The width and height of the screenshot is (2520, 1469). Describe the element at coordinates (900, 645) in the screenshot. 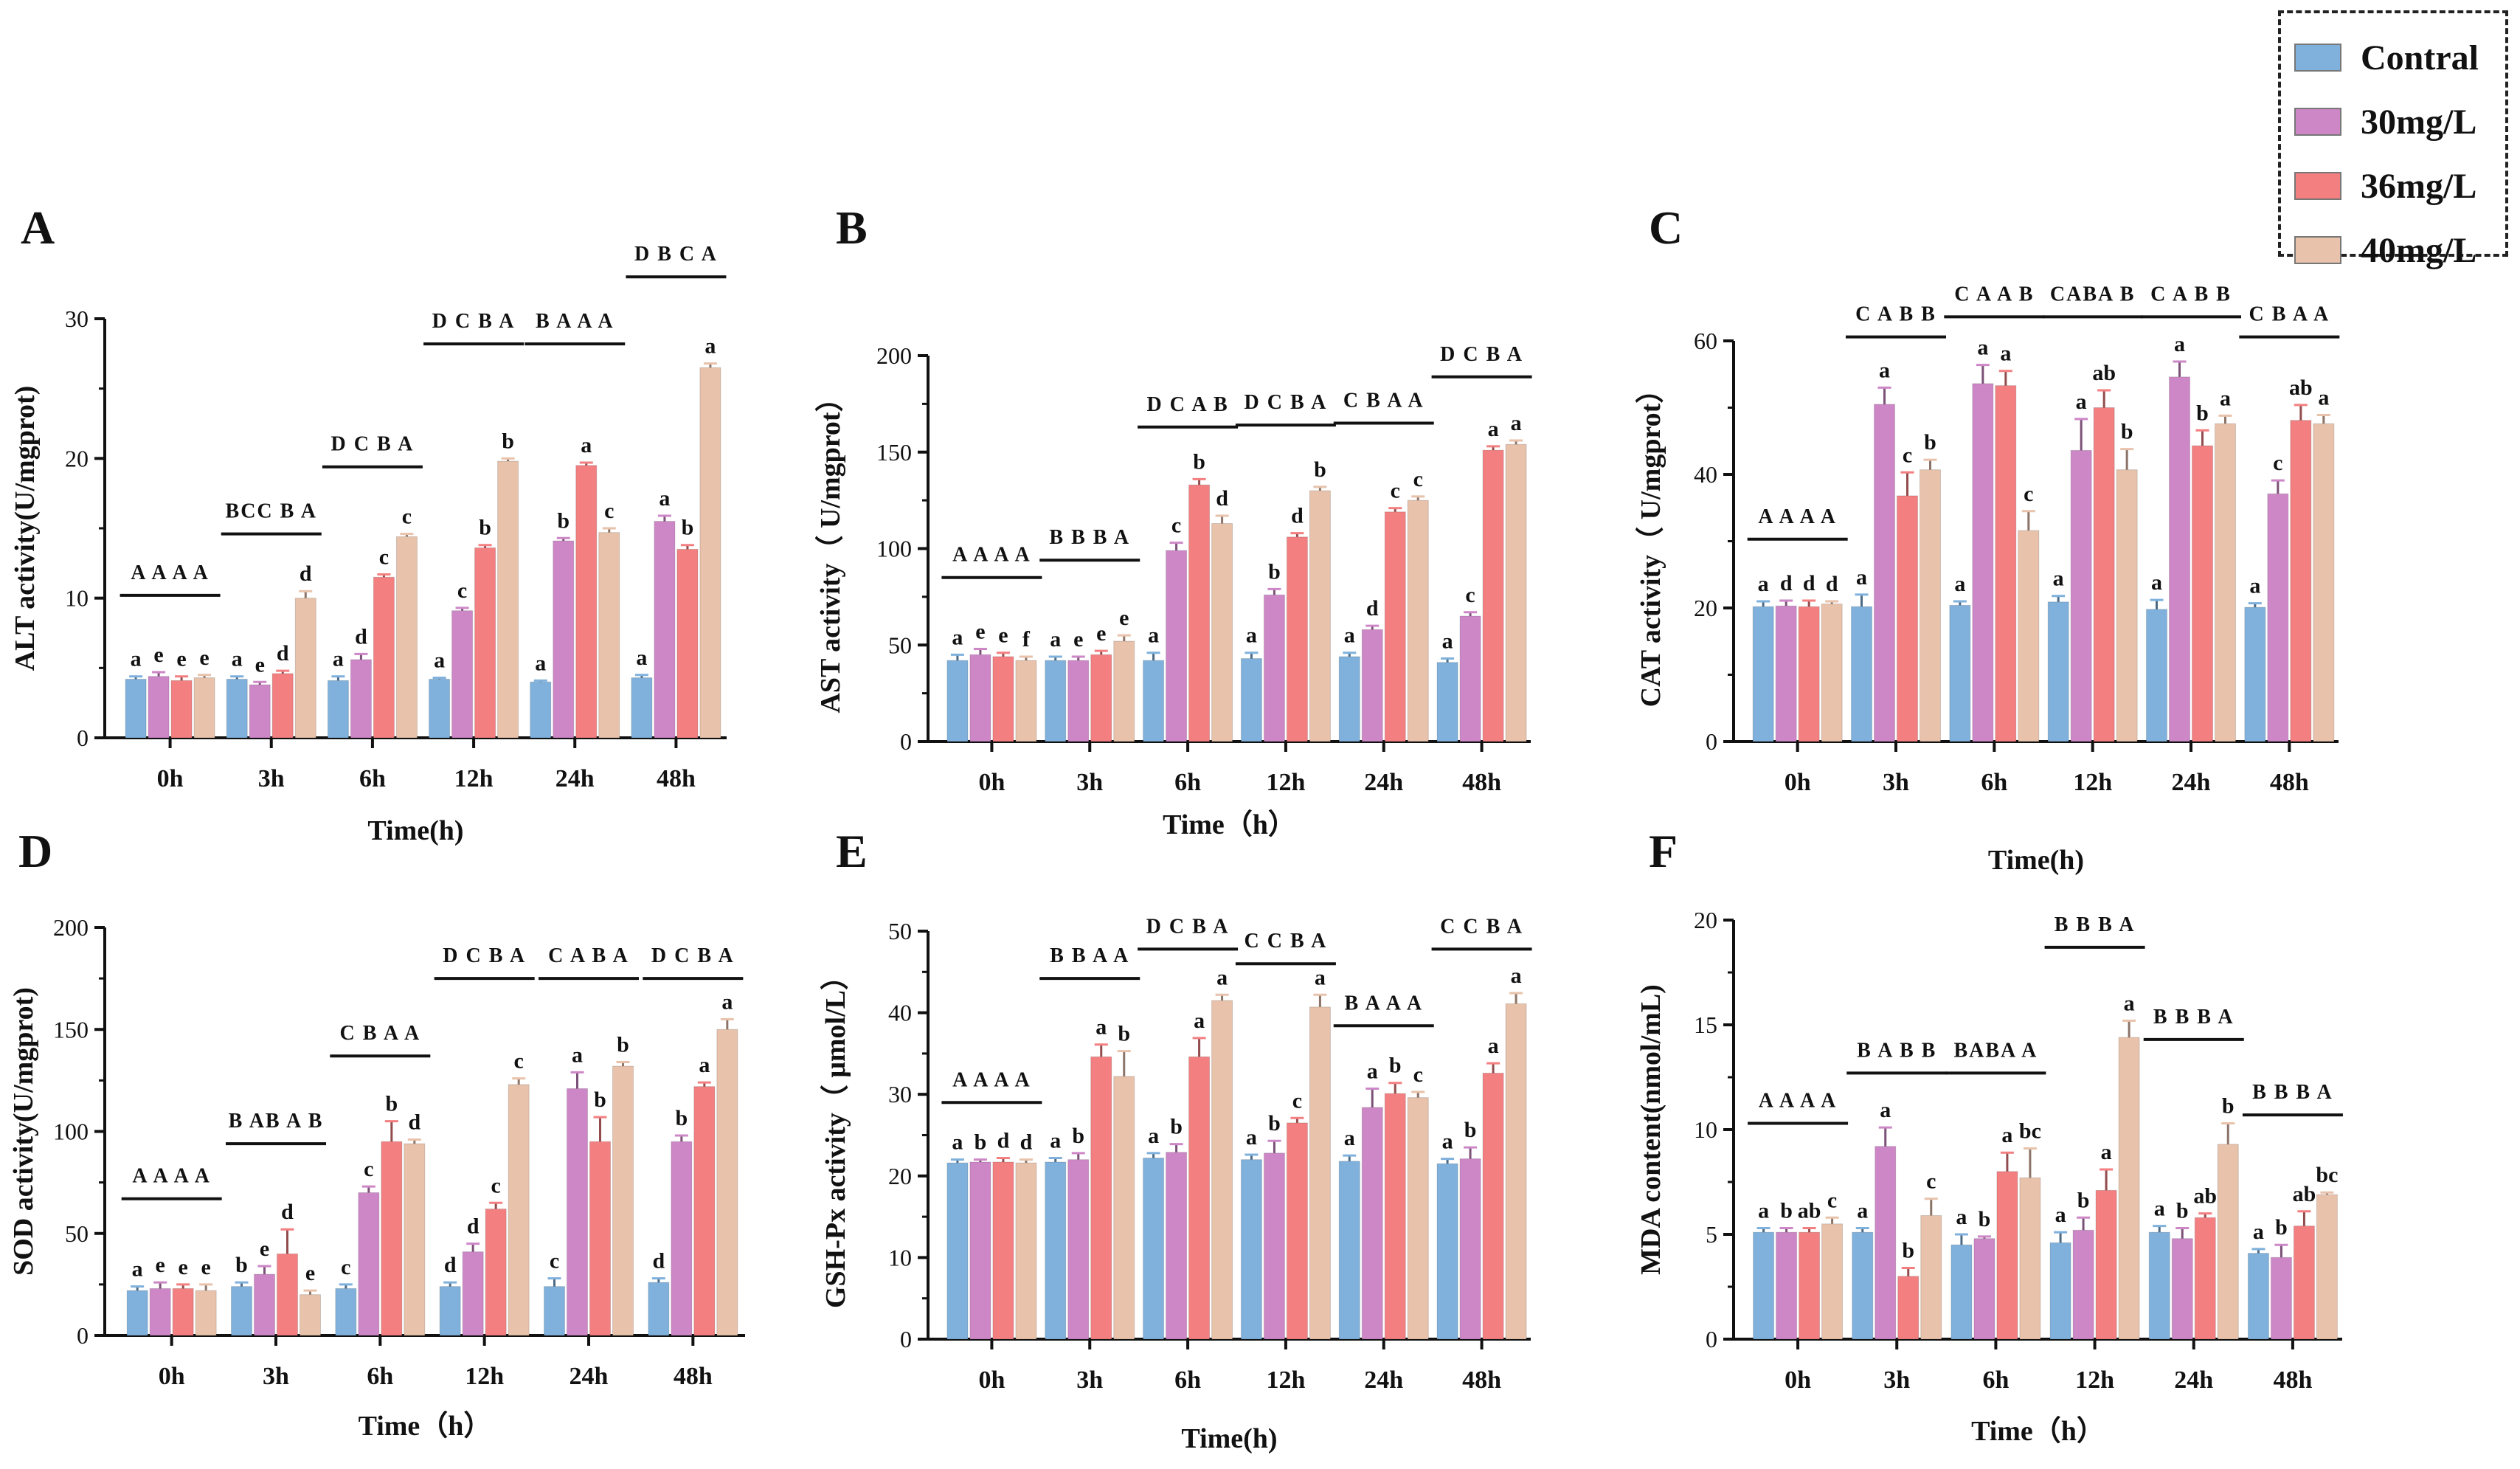

I see `y-tick-label: 50` at that location.